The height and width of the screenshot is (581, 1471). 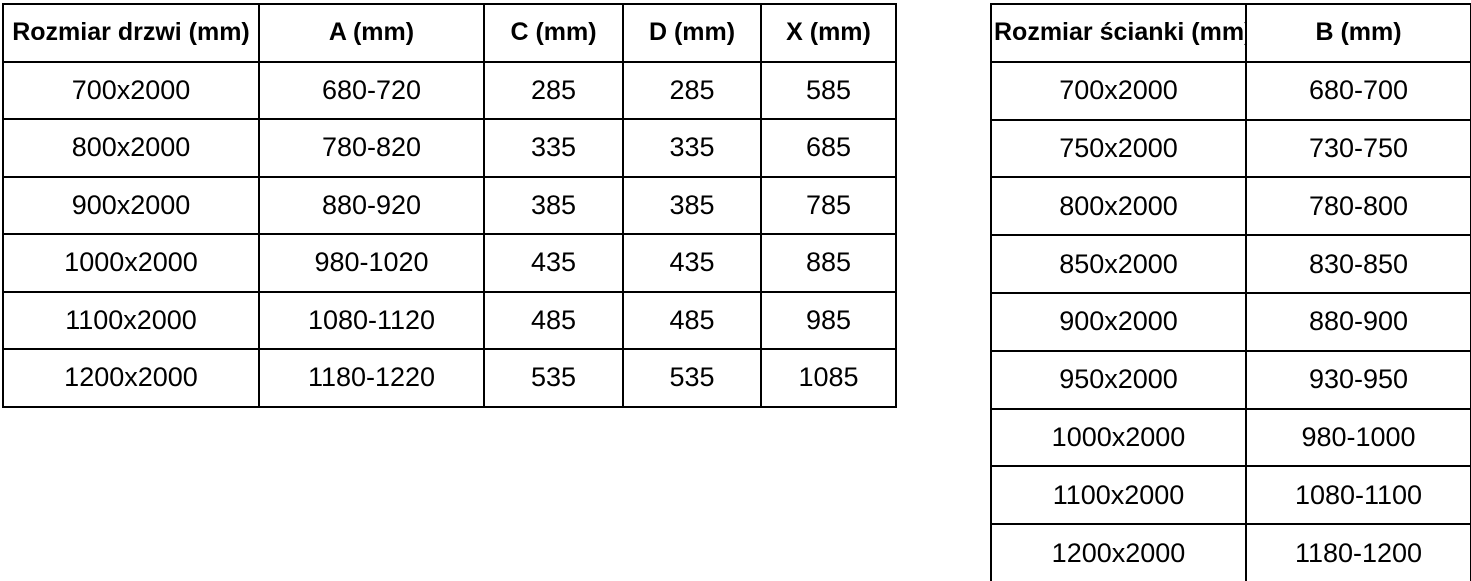 I want to click on table-row: 1100x2000 1080-1120 485 485 985, so click(x=449, y=320).